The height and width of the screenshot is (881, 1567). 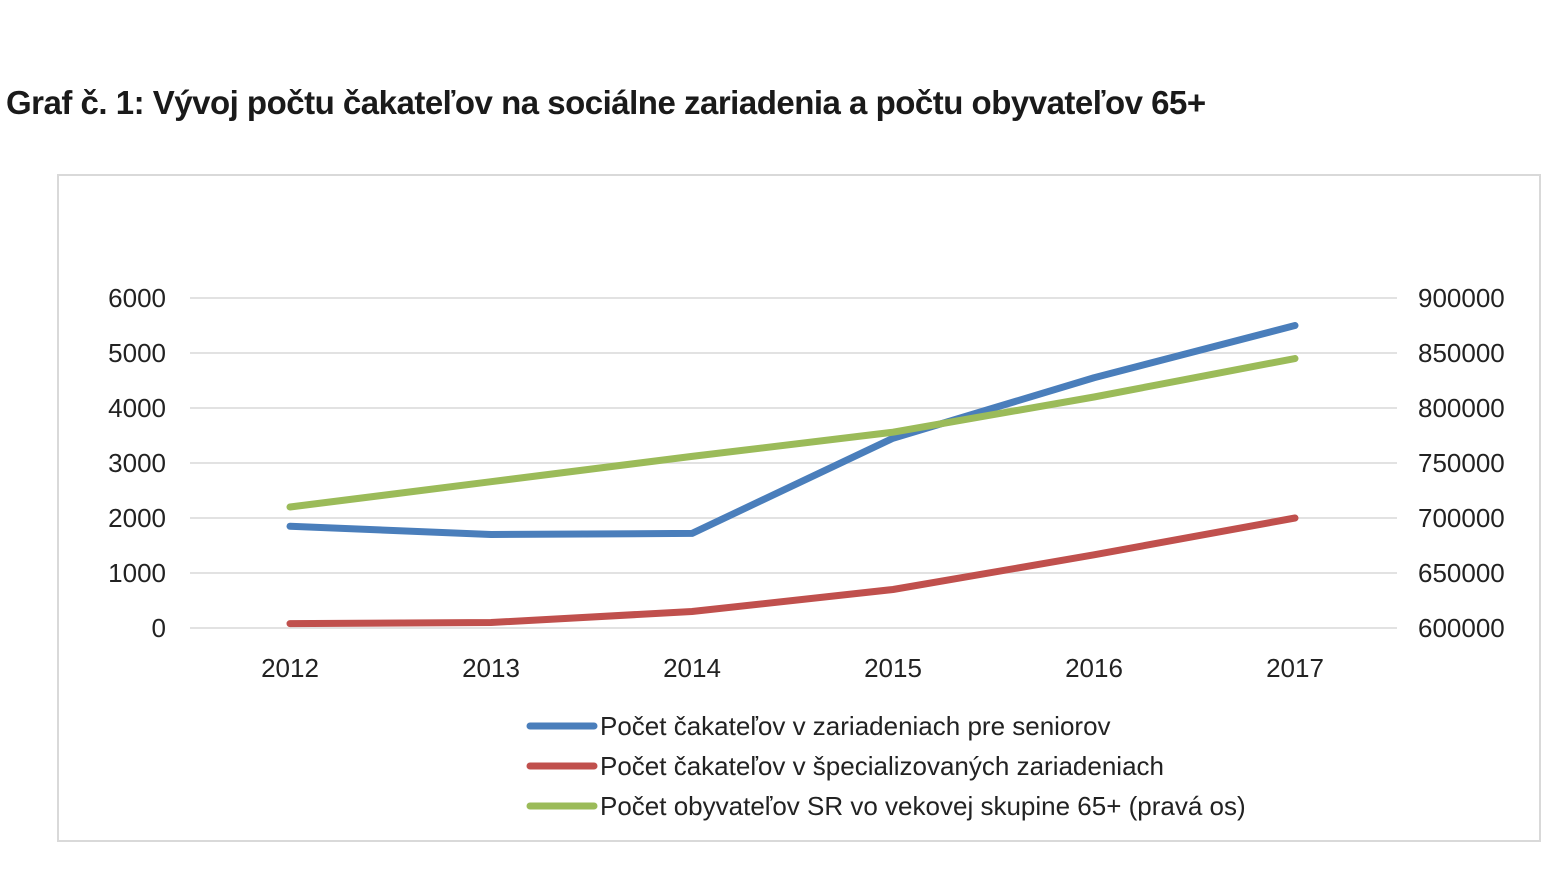 I want to click on left-tick-label: 3000, so click(x=137, y=463).